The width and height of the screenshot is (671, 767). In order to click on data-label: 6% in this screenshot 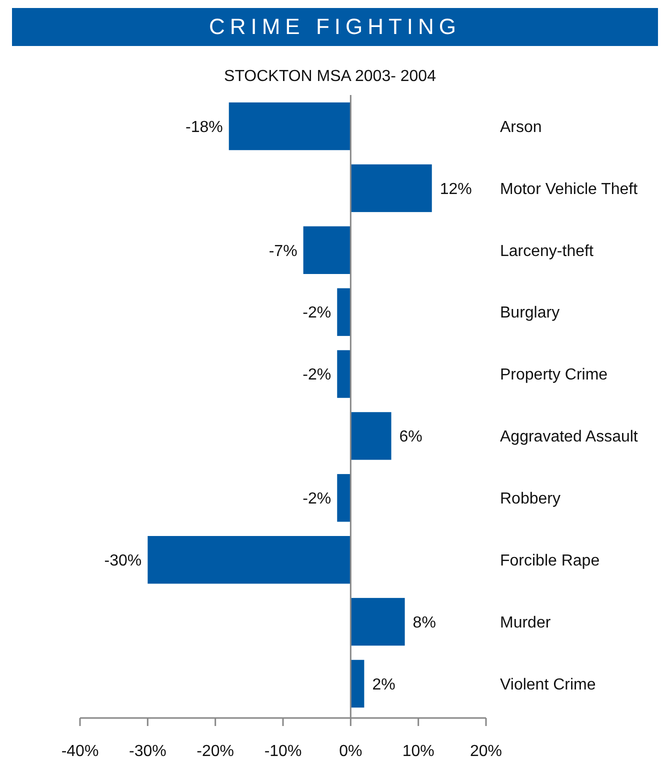, I will do `click(410, 437)`.